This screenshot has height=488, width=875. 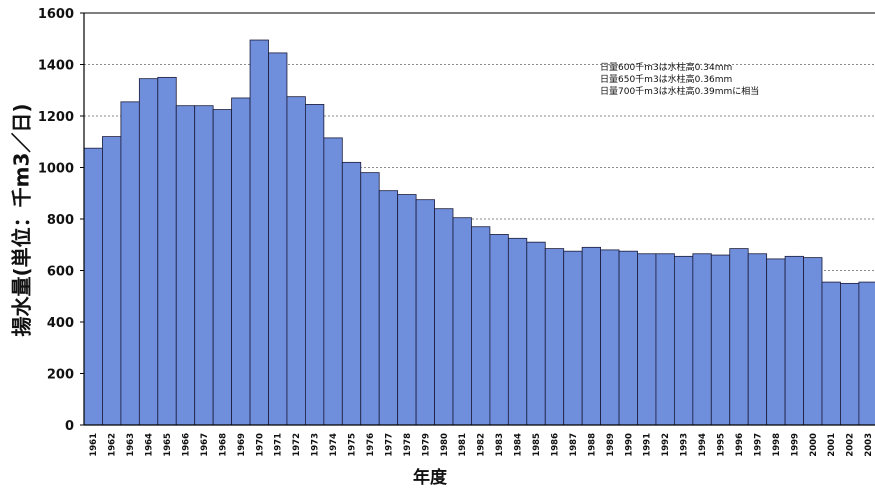 What do you see at coordinates (113, 445) in the screenshot?
I see `x-tick-label: 1962` at bounding box center [113, 445].